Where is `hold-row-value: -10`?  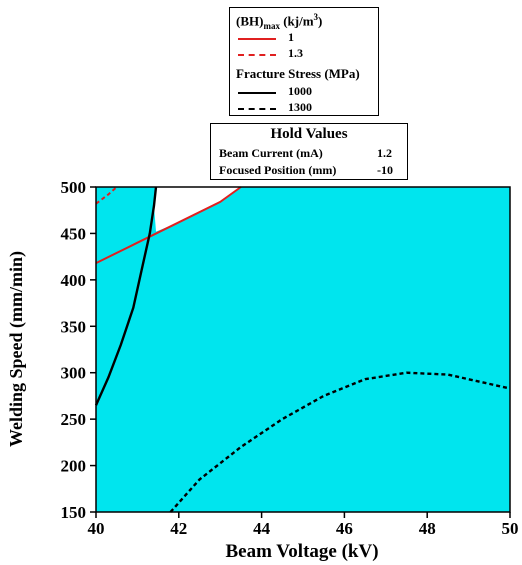
hold-row-value: -10 is located at coordinates (385, 170).